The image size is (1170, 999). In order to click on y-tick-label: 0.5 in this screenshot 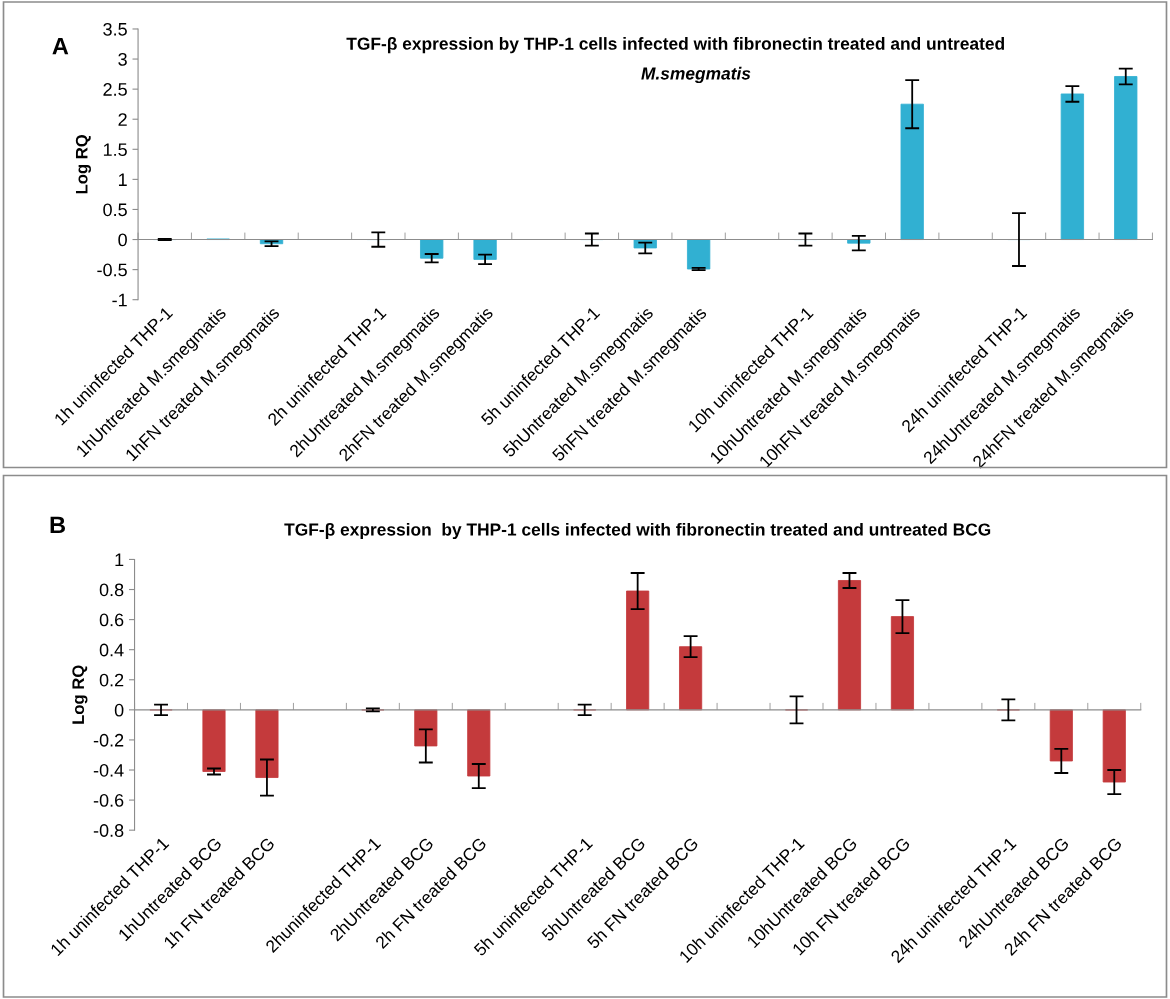, I will do `click(115, 210)`.